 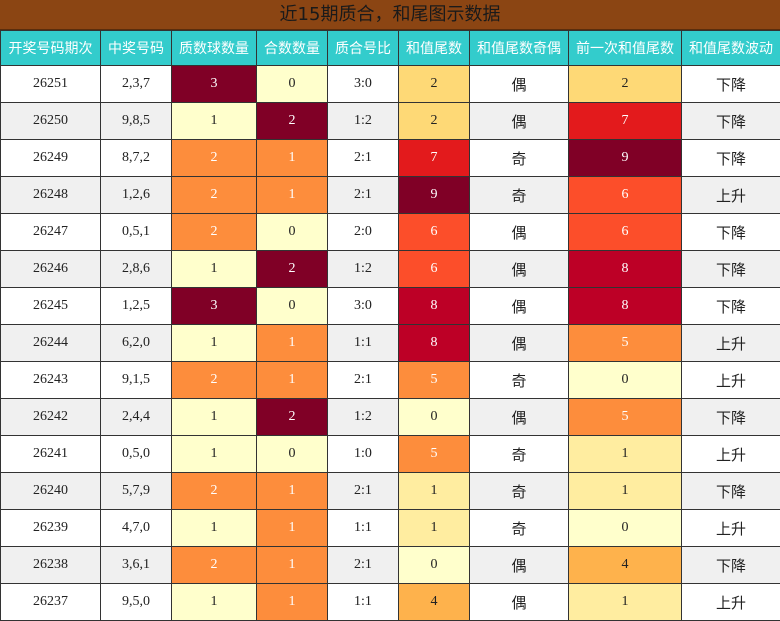 I want to click on sum-tail-cell: 1, so click(x=434, y=491).